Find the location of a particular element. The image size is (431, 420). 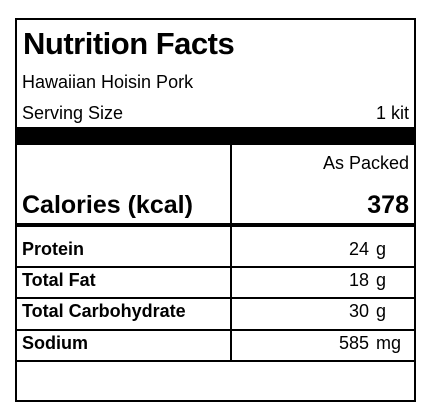

thick-bar is located at coordinates (215, 136).